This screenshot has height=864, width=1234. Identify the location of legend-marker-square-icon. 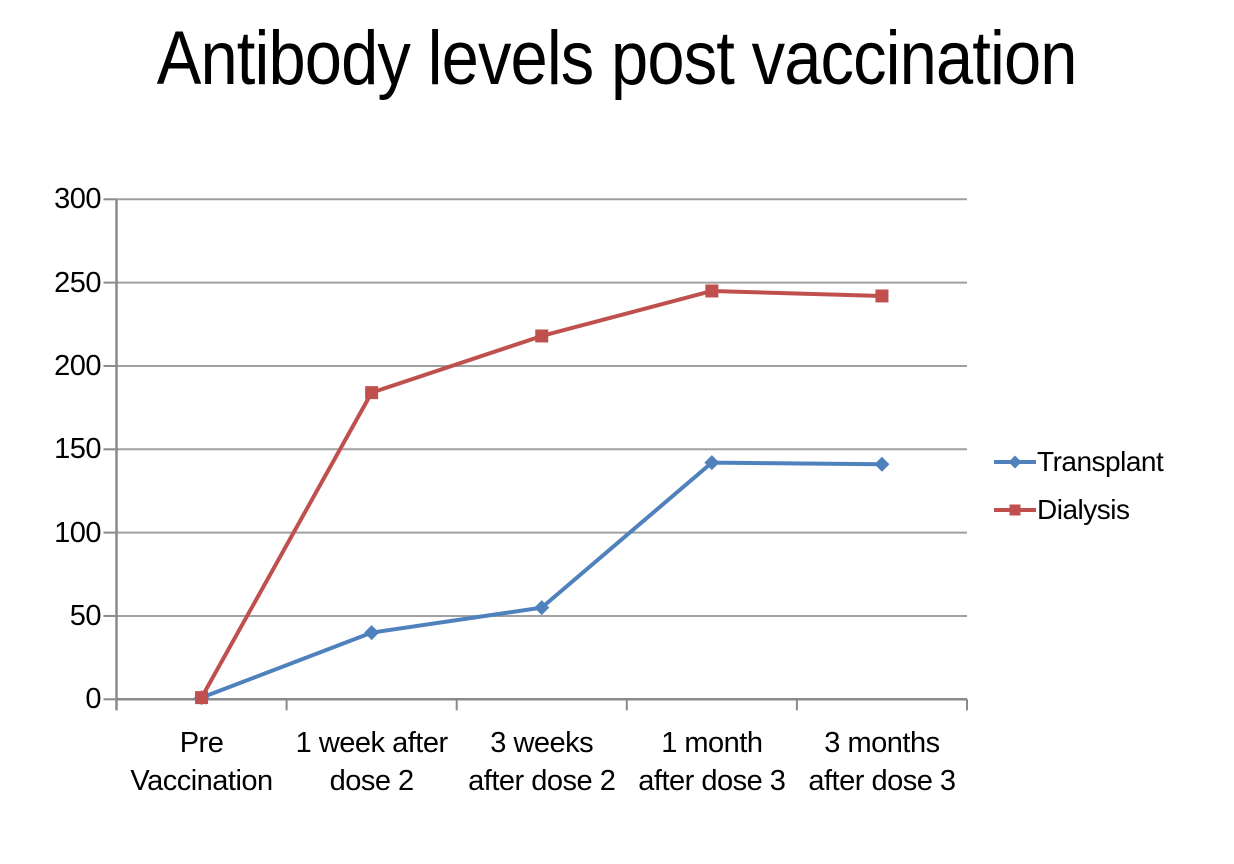
(1015, 510).